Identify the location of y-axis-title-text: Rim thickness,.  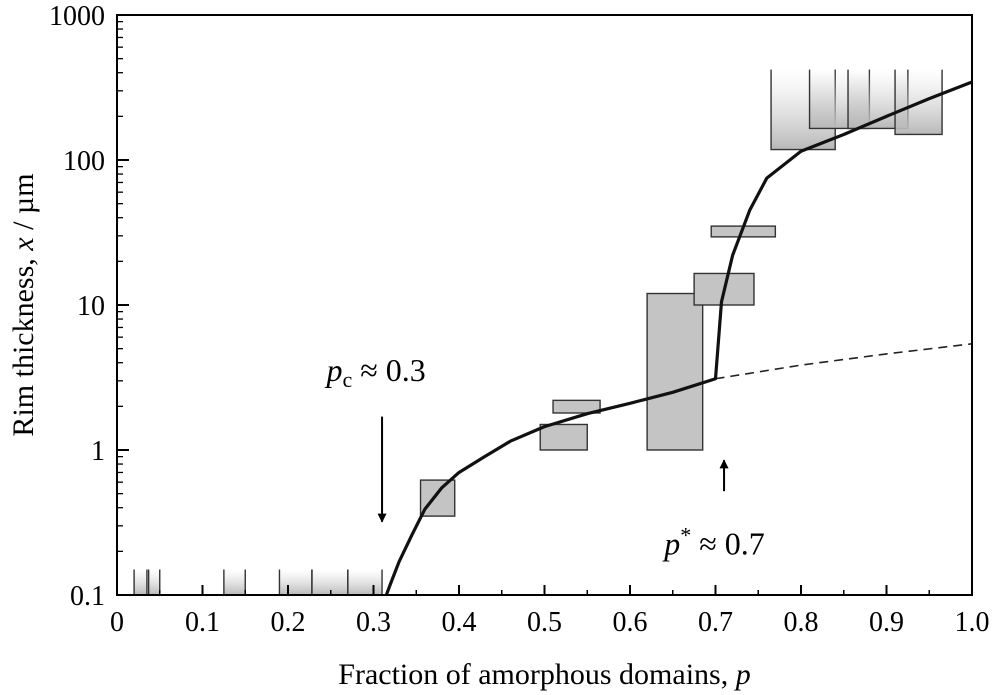
(23, 344).